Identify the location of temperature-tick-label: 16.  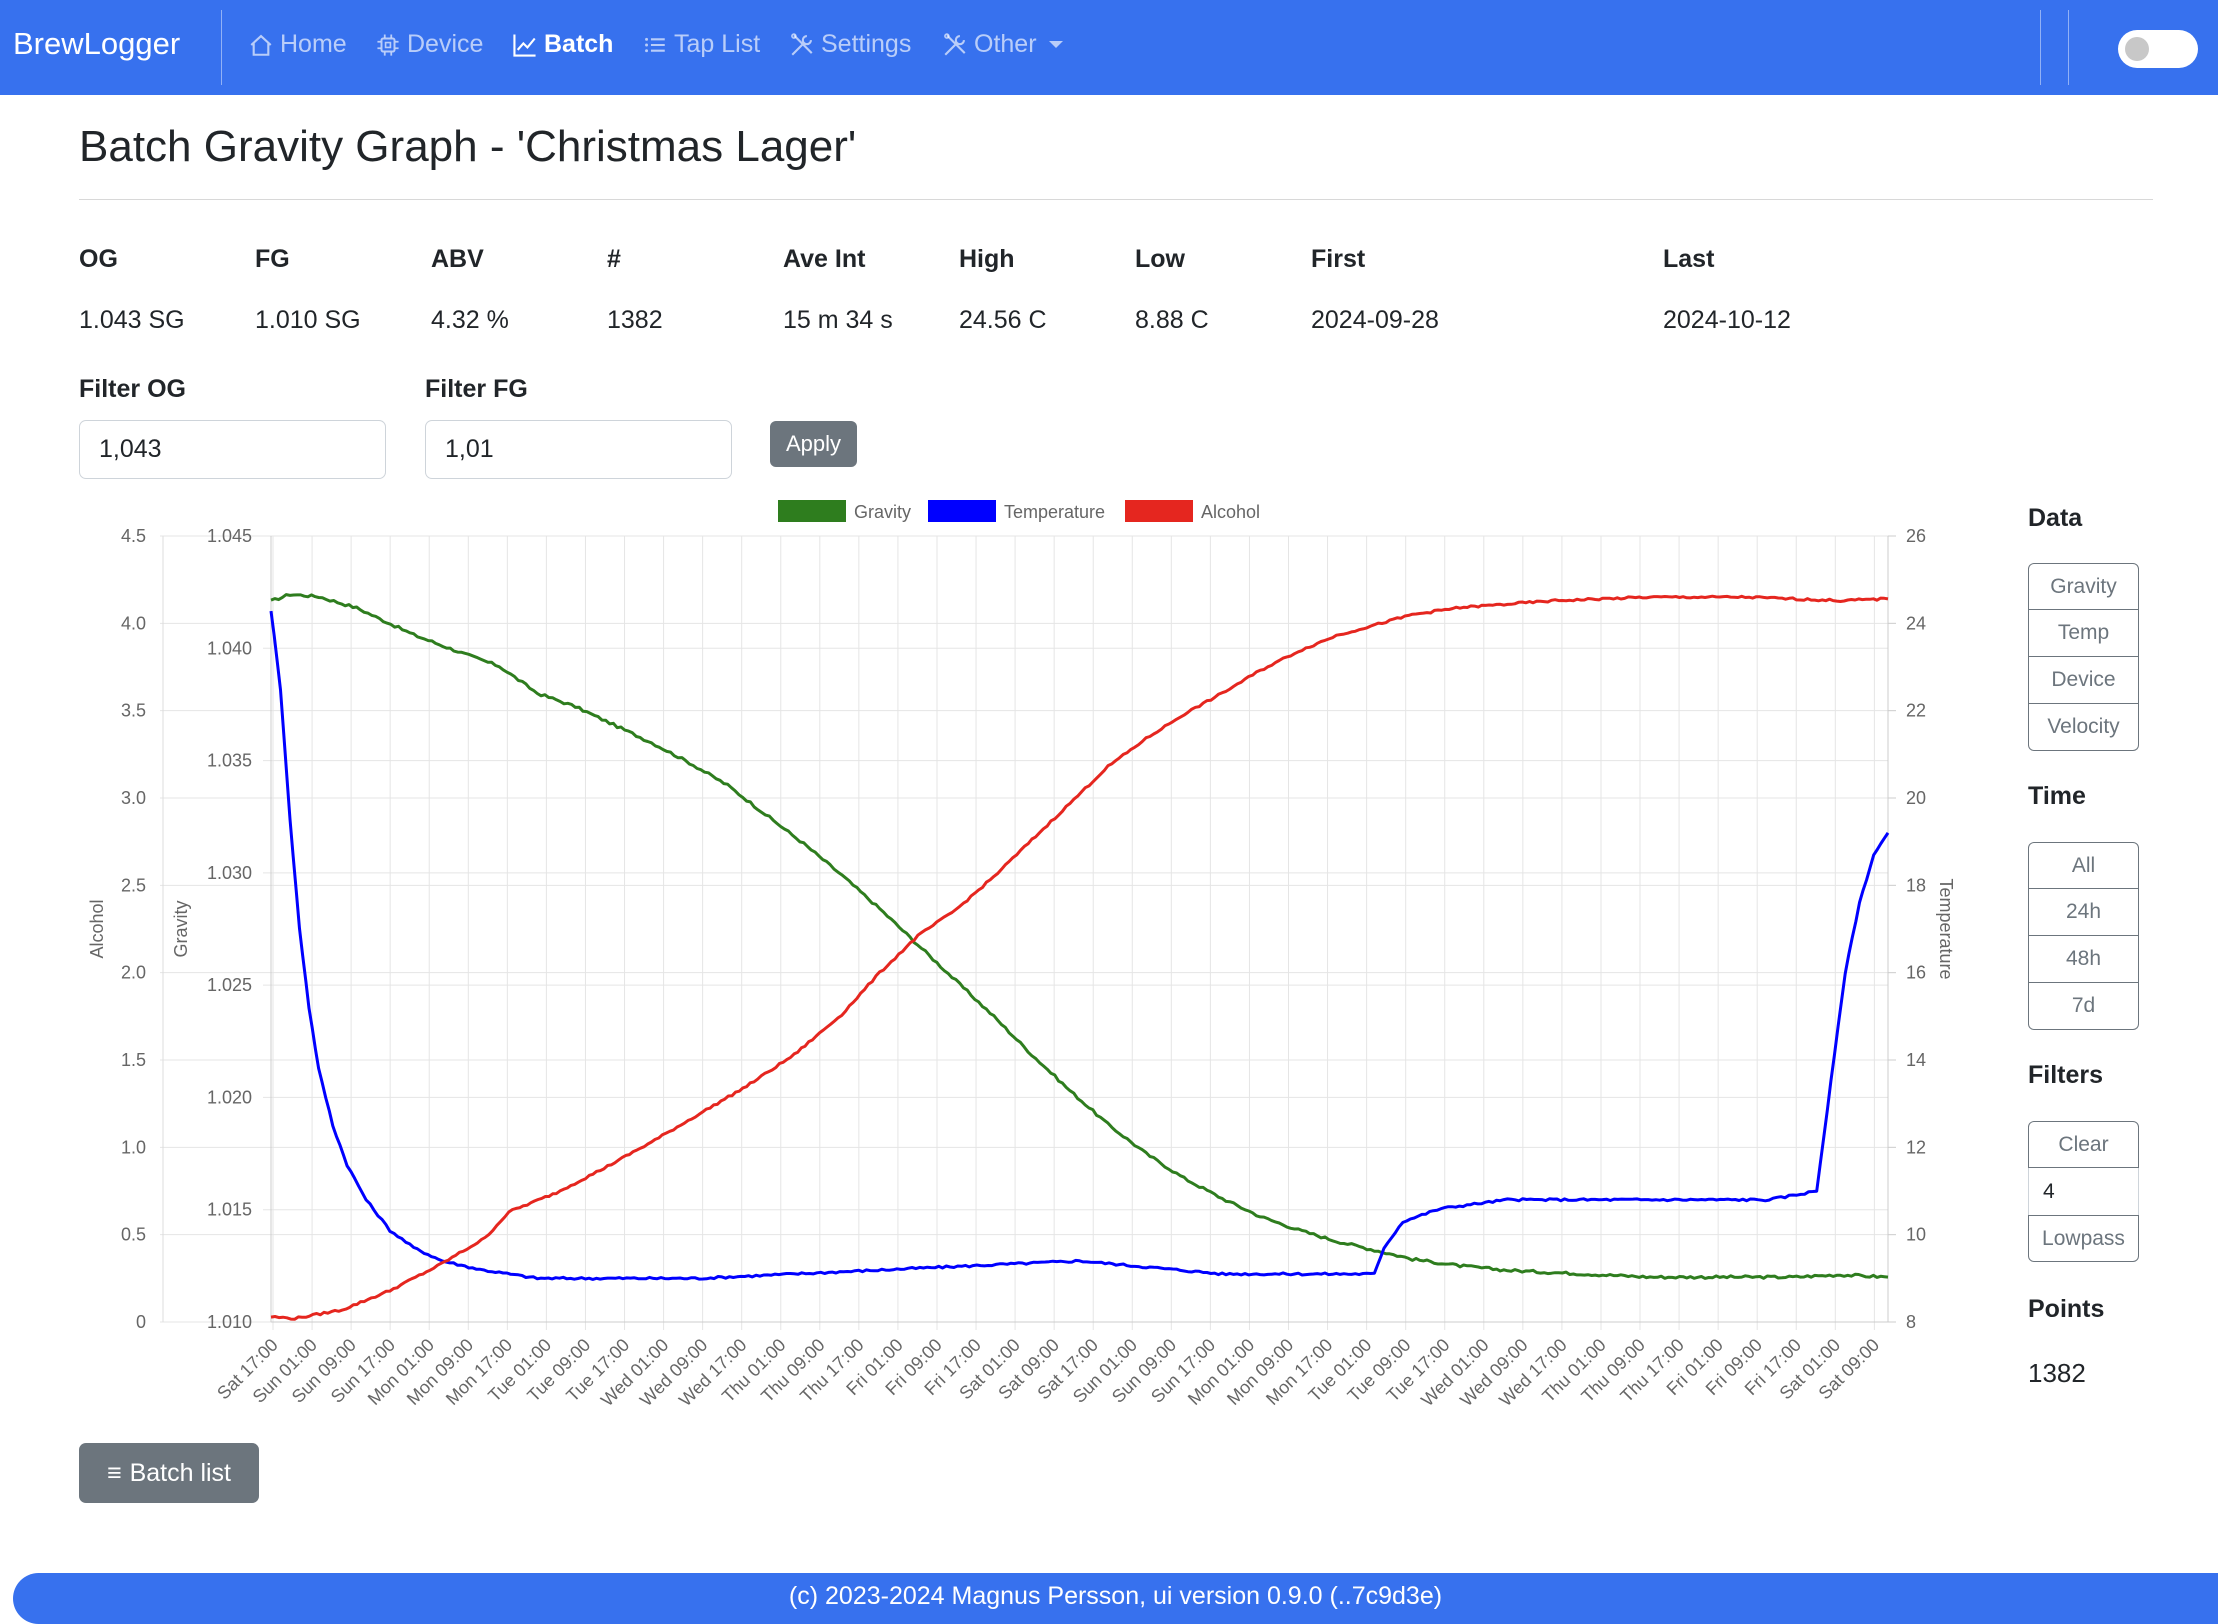
(1916, 973).